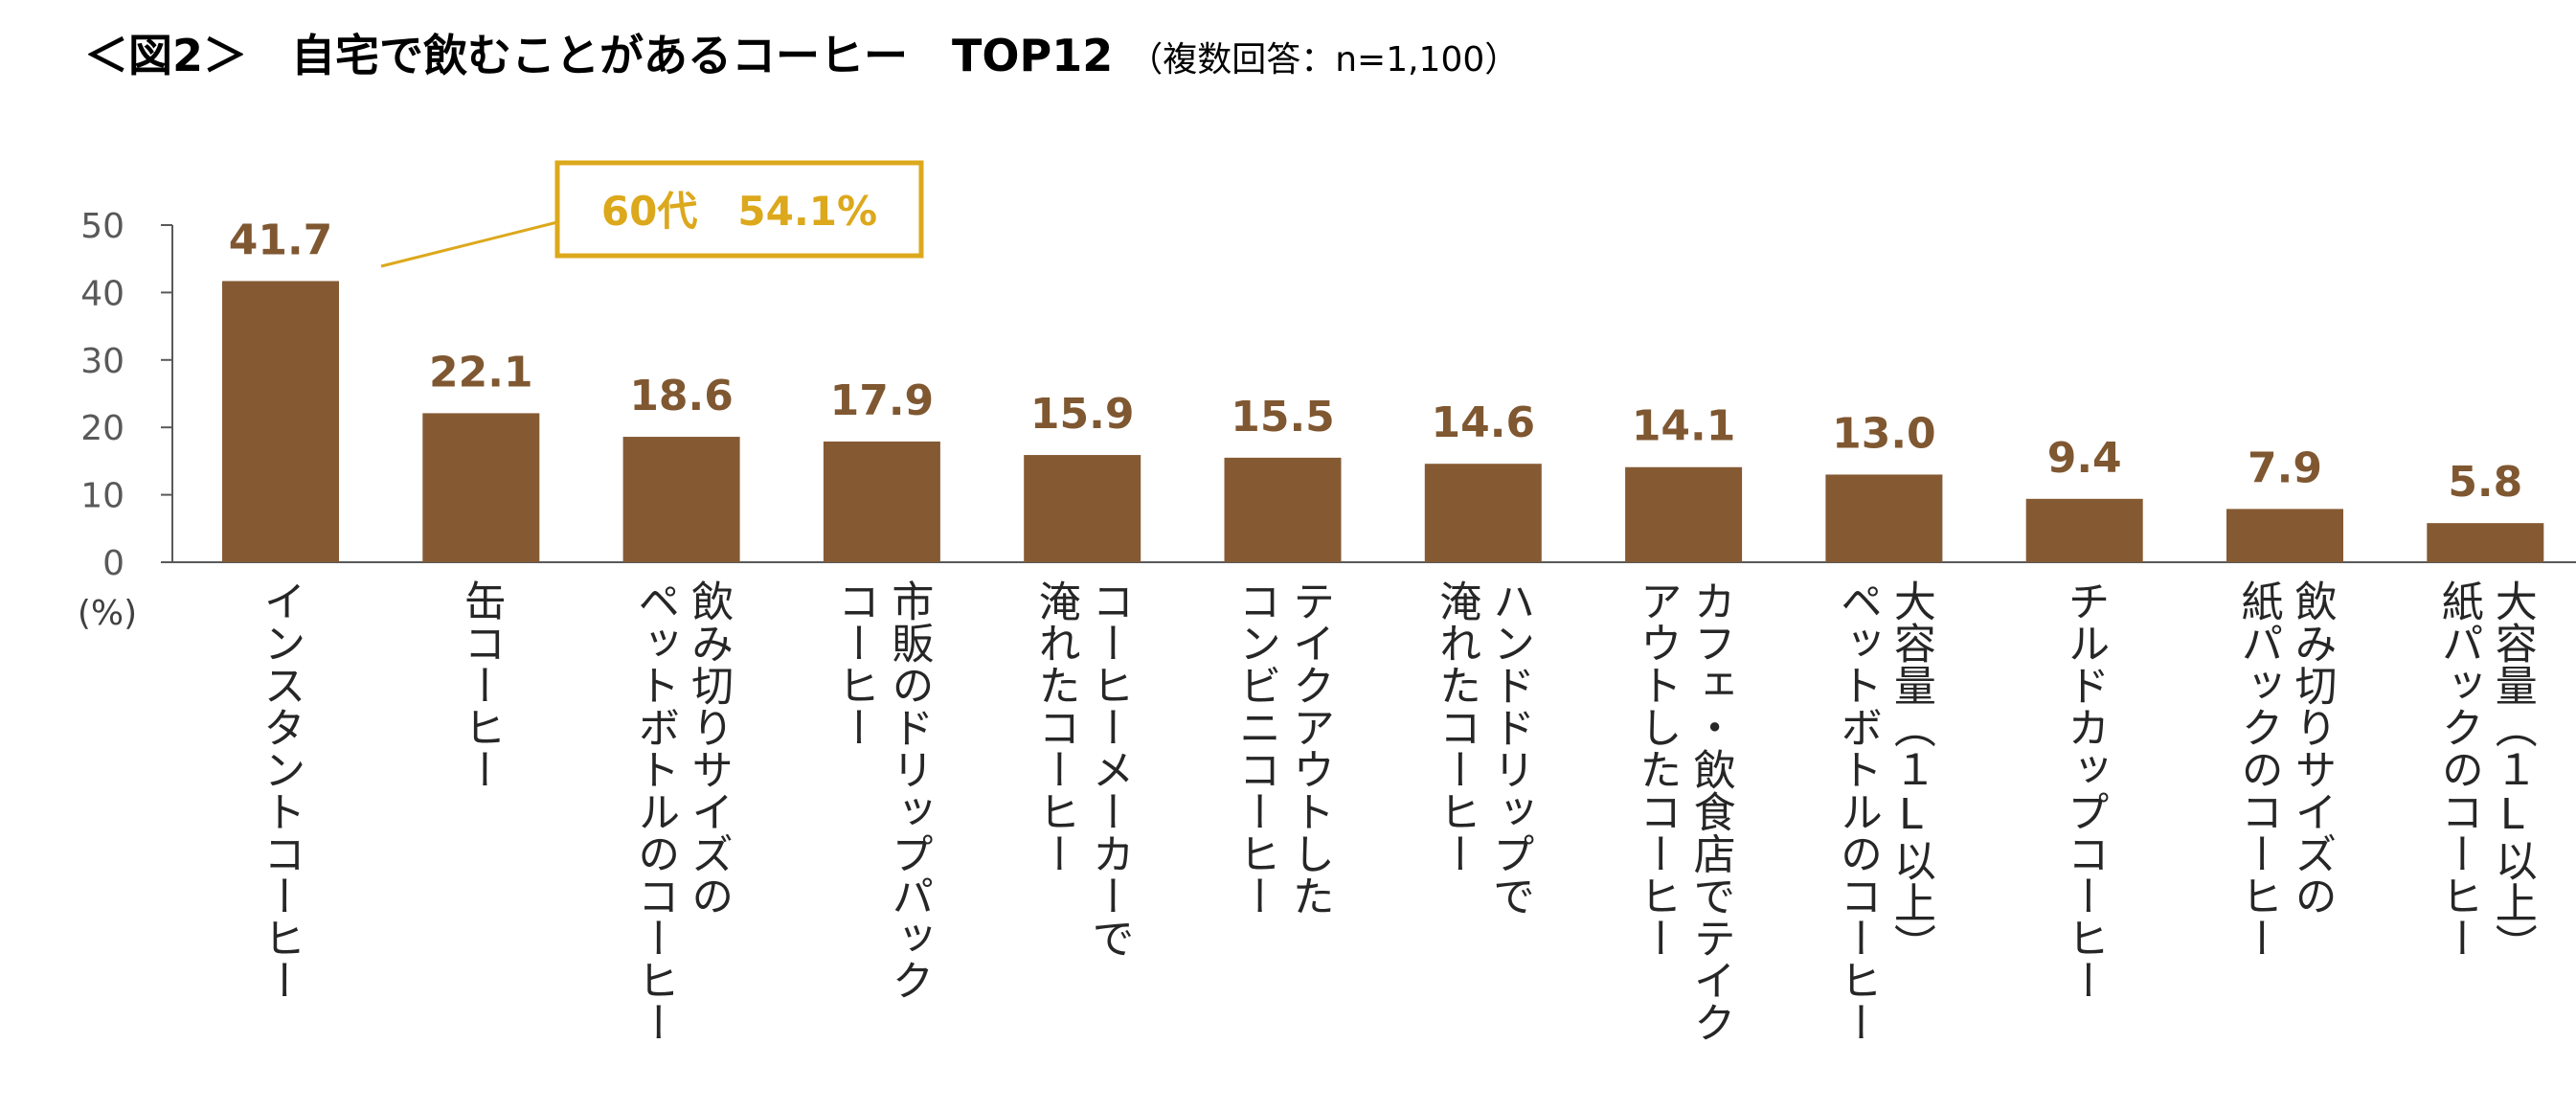 This screenshot has width=2576, height=1112. What do you see at coordinates (854, 663) in the screenshot?
I see `category-label: コーヒー` at bounding box center [854, 663].